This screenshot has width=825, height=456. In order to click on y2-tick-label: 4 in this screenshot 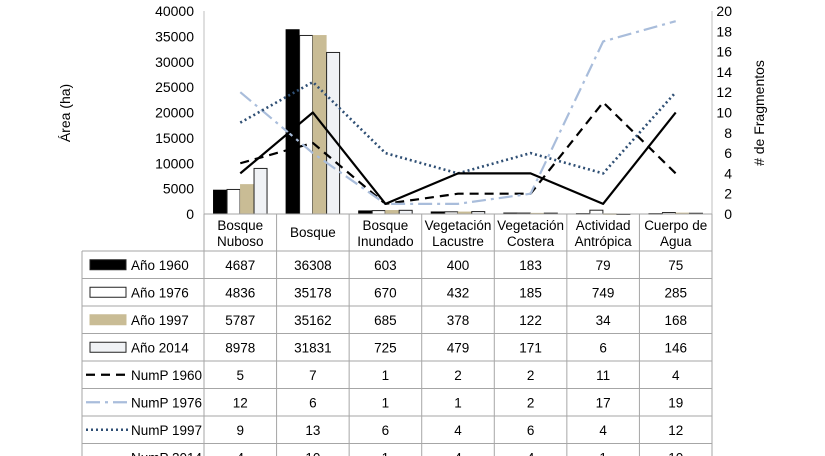, I will do `click(728, 173)`.